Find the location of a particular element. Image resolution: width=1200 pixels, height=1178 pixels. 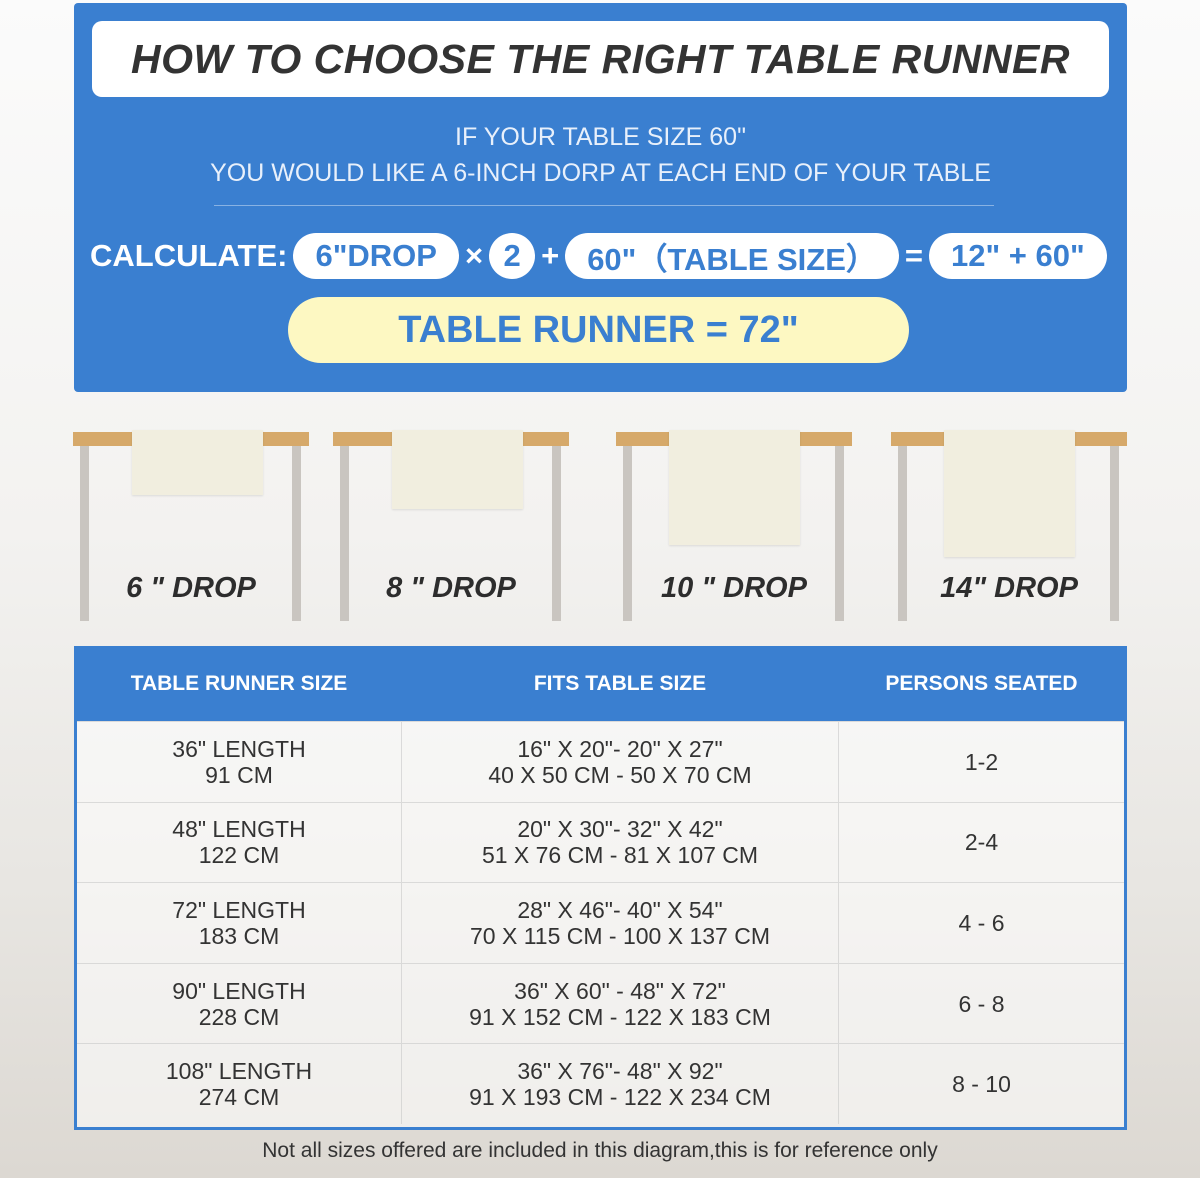

header-persons: PERSONS SEATED is located at coordinates (981, 683).